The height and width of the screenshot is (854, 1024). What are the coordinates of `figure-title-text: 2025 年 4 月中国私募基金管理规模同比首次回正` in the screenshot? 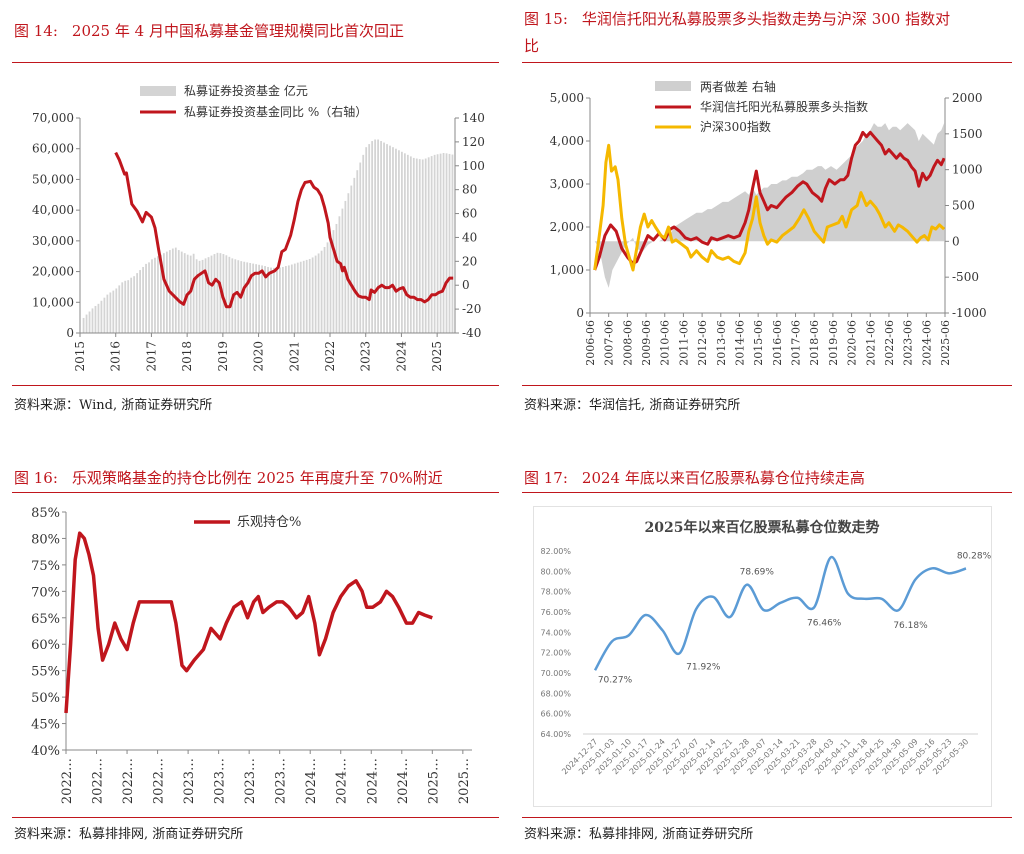 It's located at (237, 31).